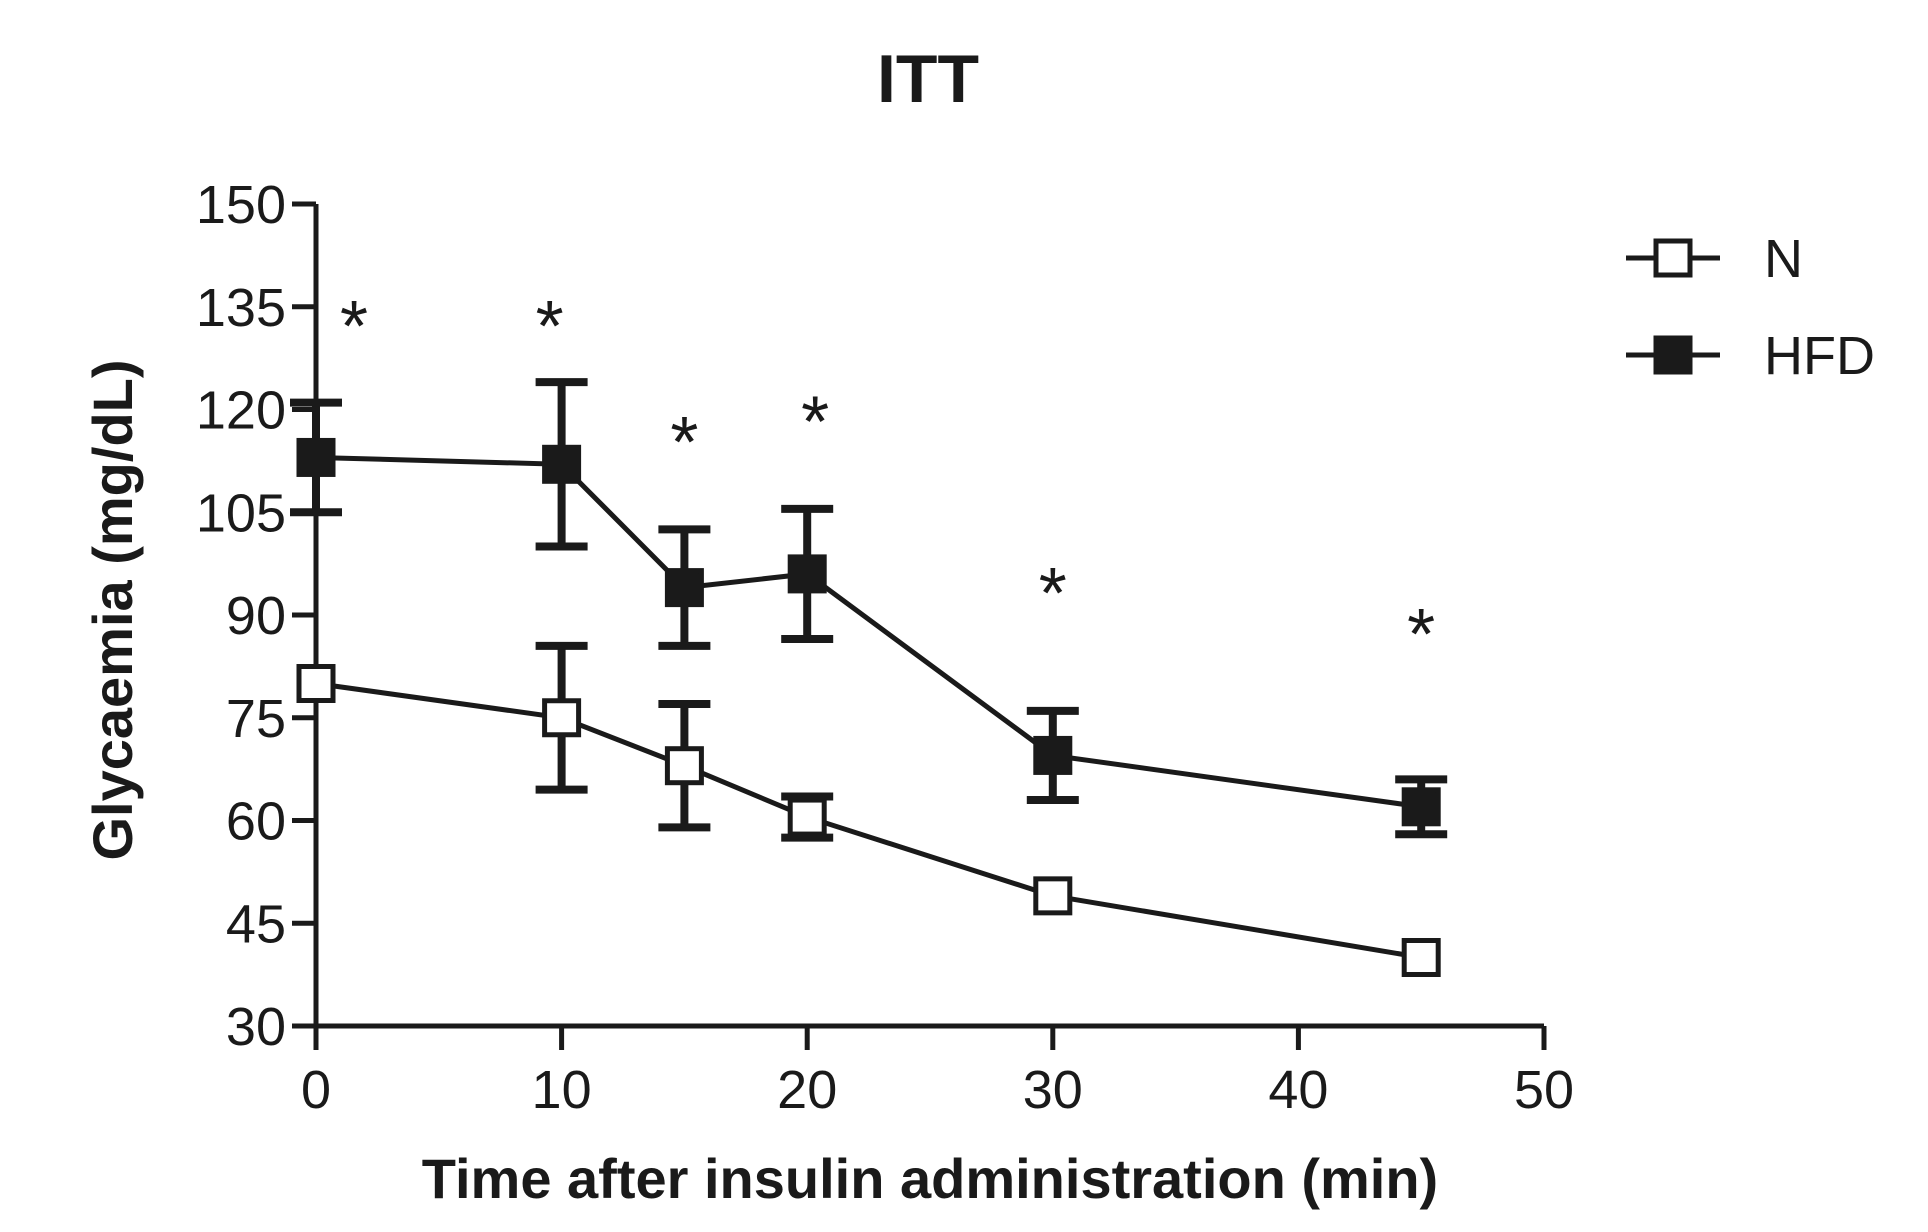 This screenshot has width=1928, height=1232. Describe the element at coordinates (256, 719) in the screenshot. I see `y-tick-label-75: 75` at that location.